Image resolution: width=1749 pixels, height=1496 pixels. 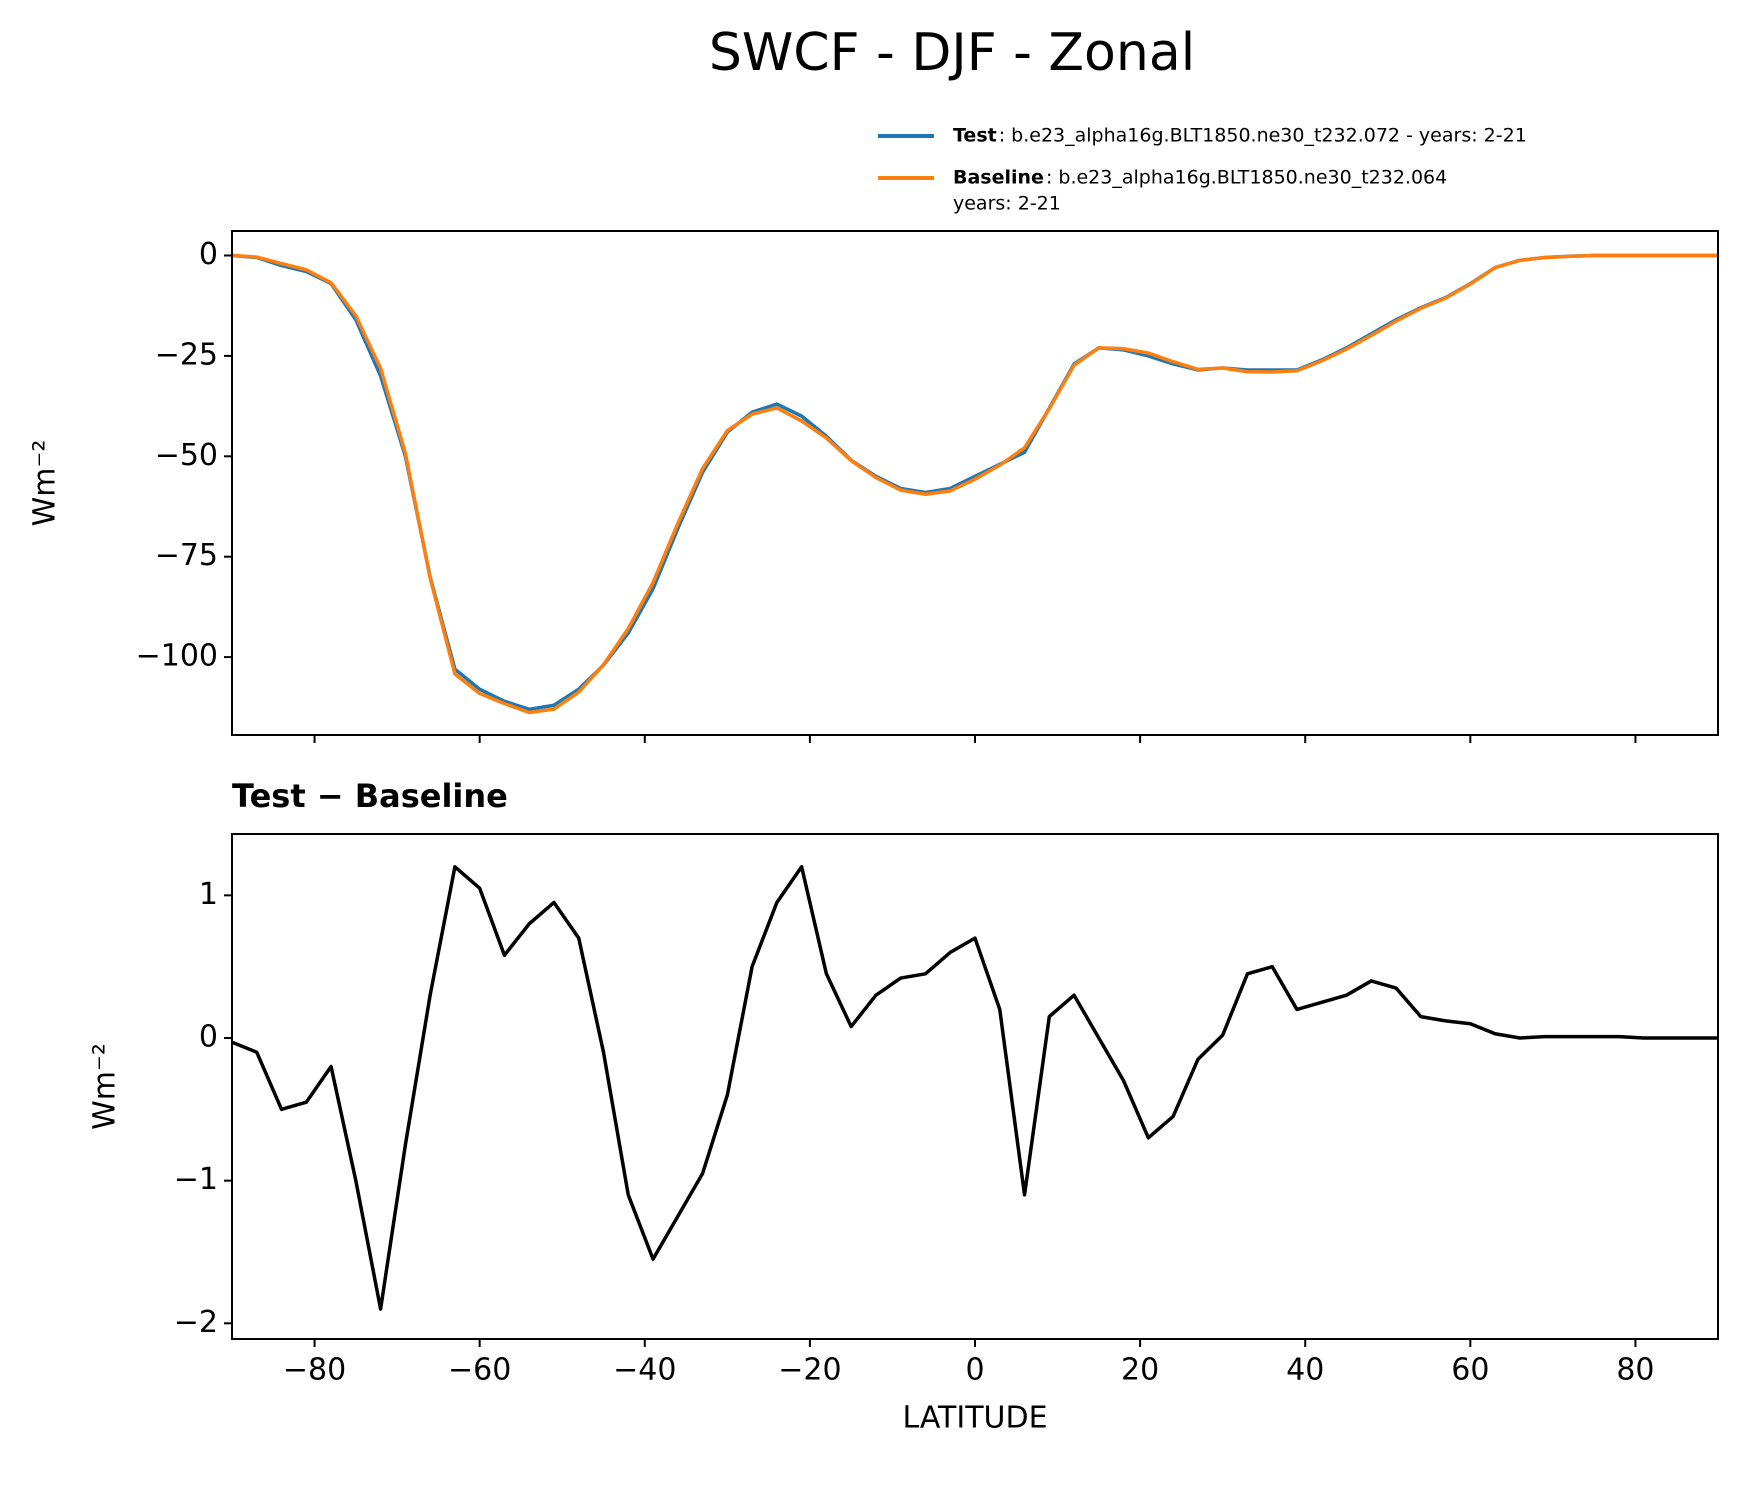 I want to click on y-tick-label: −50, so click(x=186, y=455).